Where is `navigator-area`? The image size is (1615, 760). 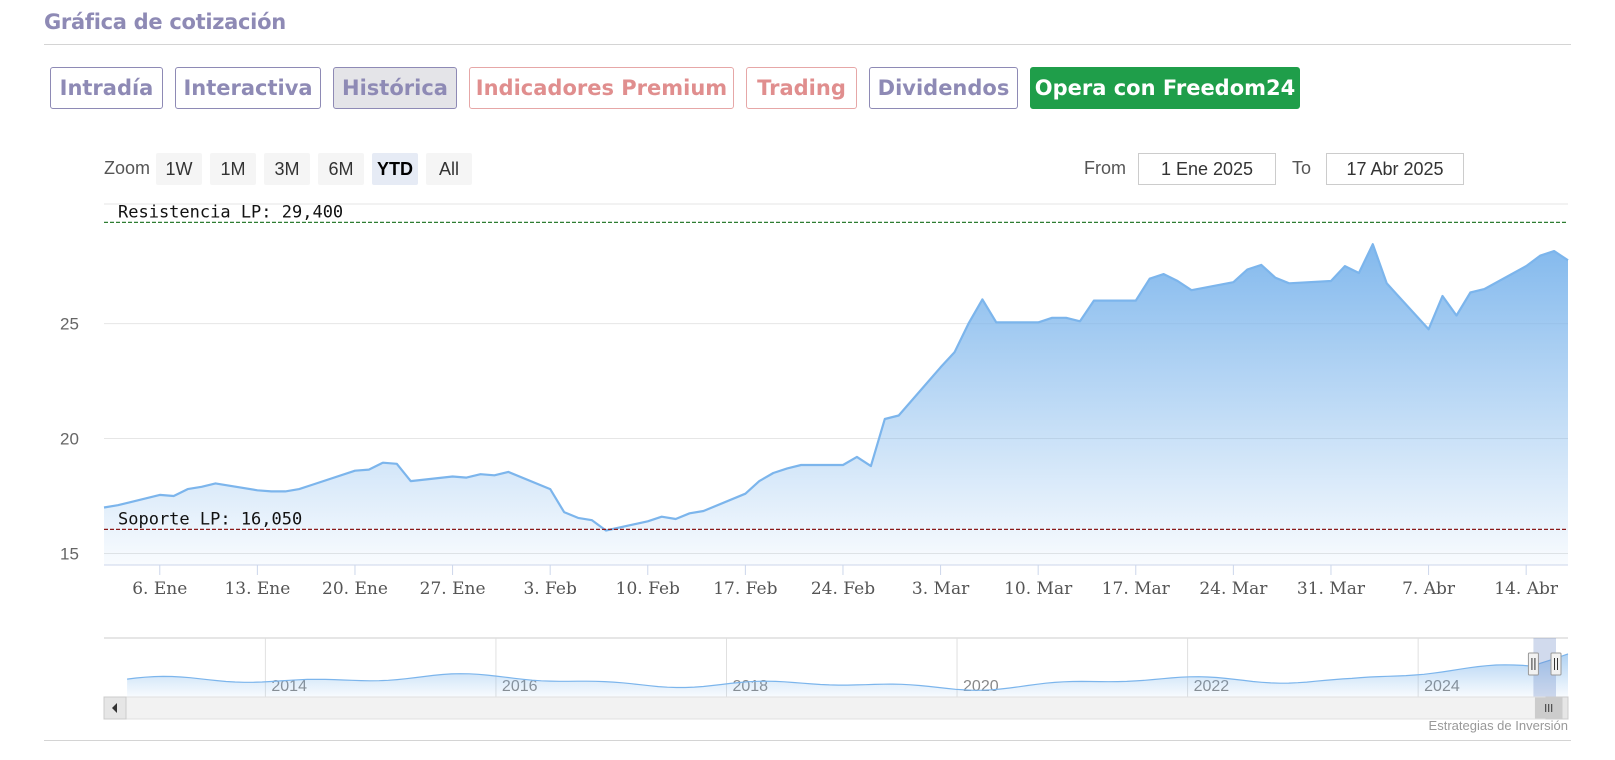
navigator-area is located at coordinates (848, 675).